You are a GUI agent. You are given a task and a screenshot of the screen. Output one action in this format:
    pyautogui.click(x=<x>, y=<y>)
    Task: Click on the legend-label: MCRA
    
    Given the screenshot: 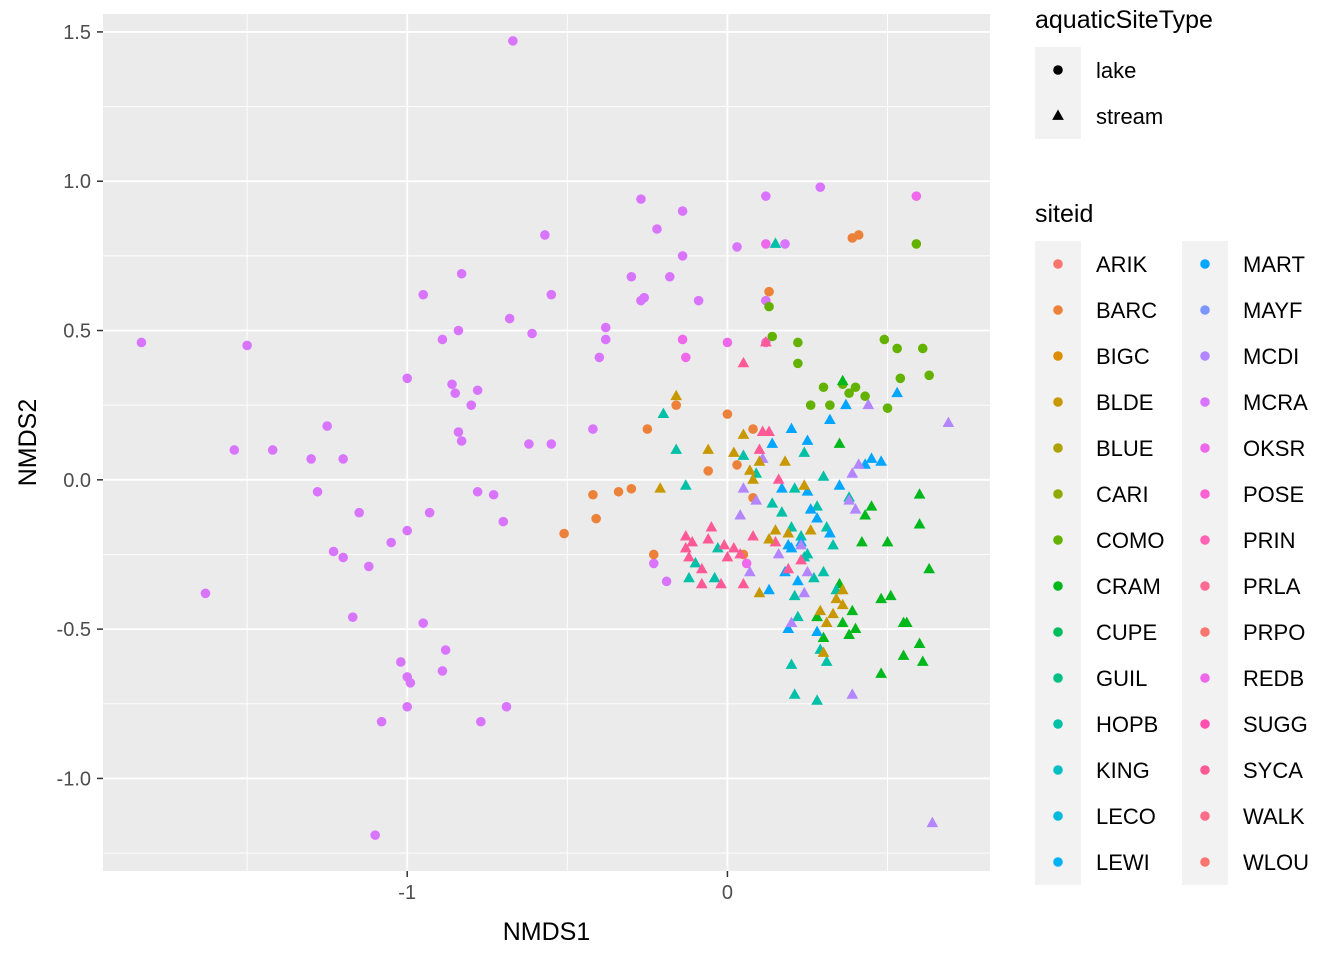 What is the action you would take?
    pyautogui.click(x=1275, y=402)
    